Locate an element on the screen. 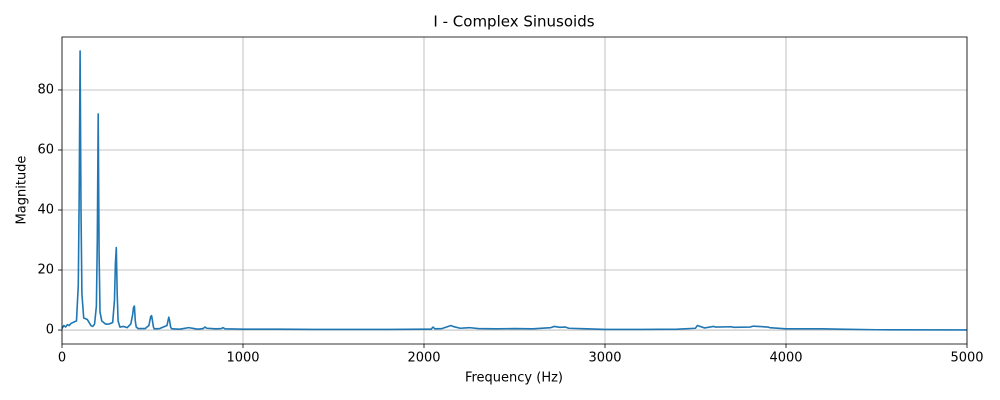  y-tick-label: 20 is located at coordinates (45, 270).